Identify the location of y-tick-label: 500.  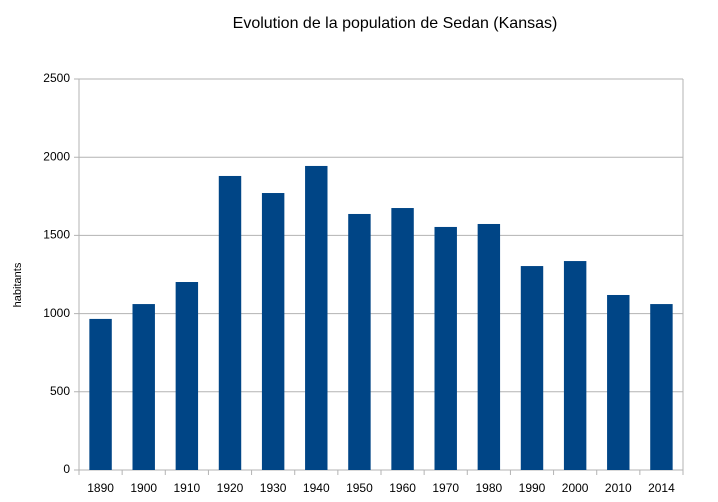
(60, 391).